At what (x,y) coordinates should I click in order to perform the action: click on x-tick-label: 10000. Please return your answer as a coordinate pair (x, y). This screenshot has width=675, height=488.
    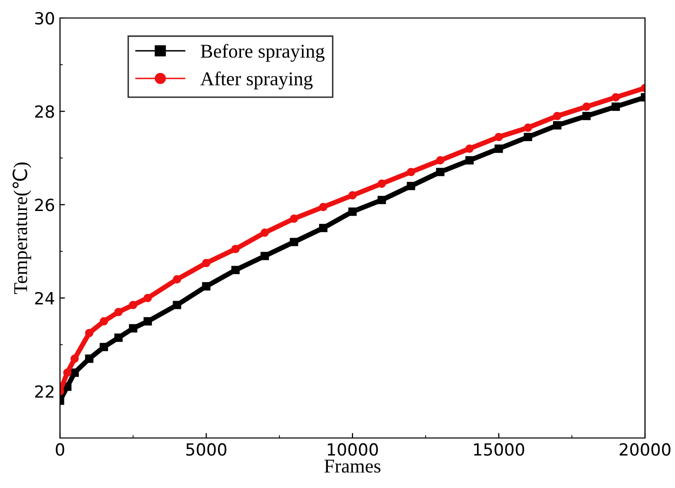
    Looking at the image, I should click on (353, 449).